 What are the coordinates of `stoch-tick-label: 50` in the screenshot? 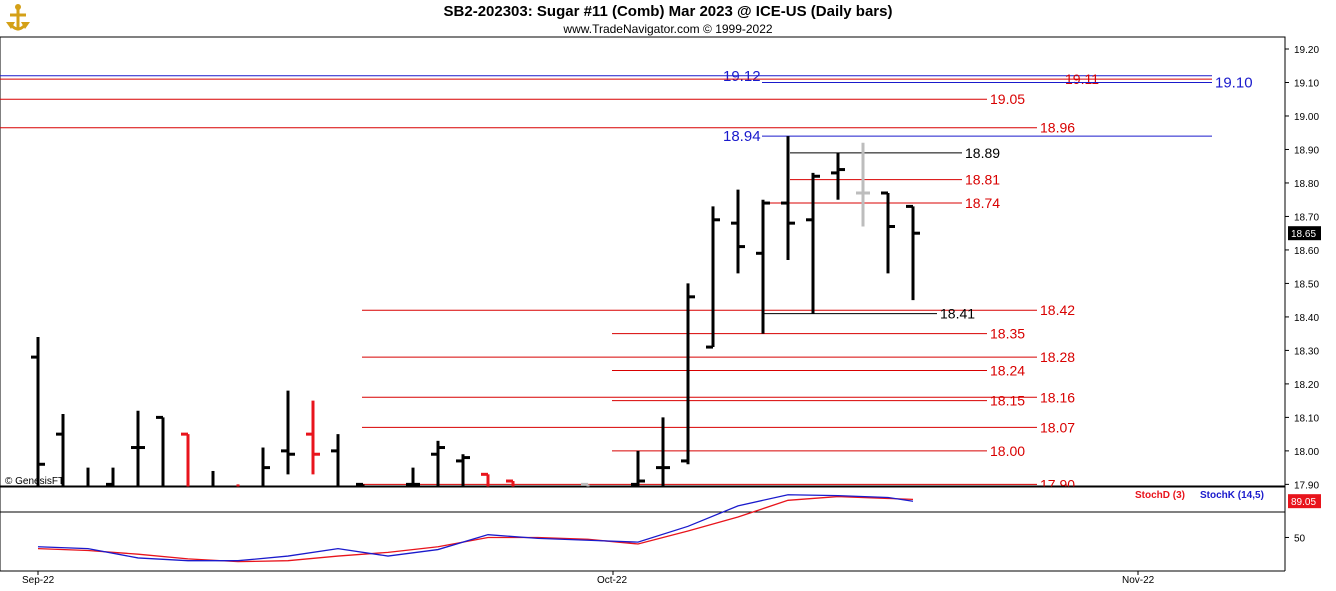 It's located at (1300, 538).